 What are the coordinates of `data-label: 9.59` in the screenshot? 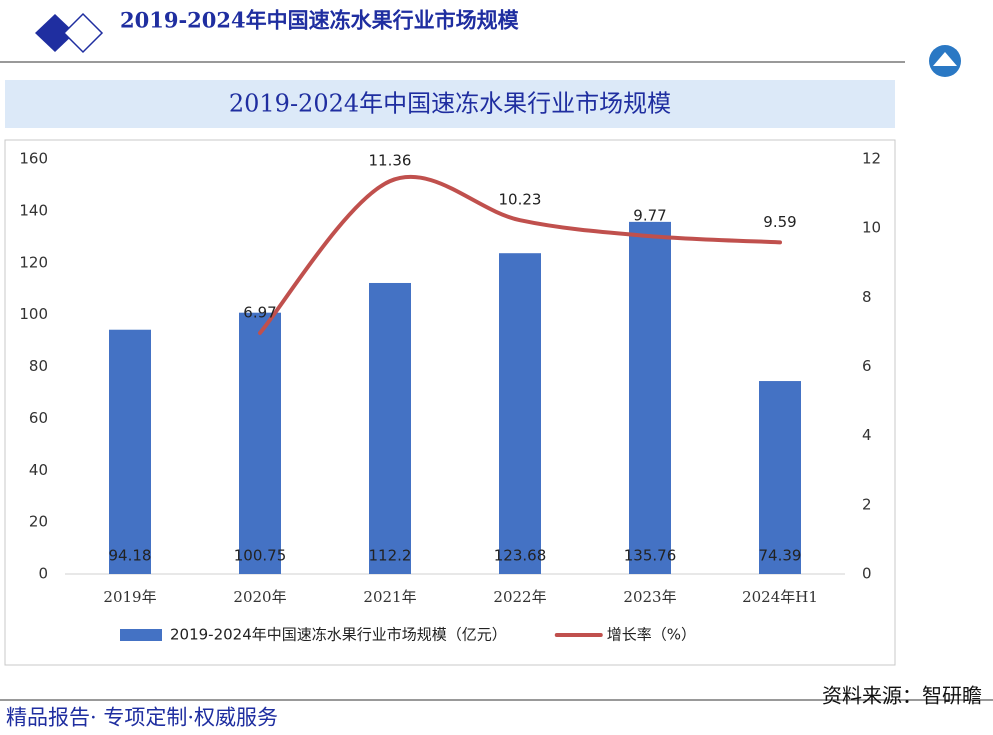 It's located at (779, 222).